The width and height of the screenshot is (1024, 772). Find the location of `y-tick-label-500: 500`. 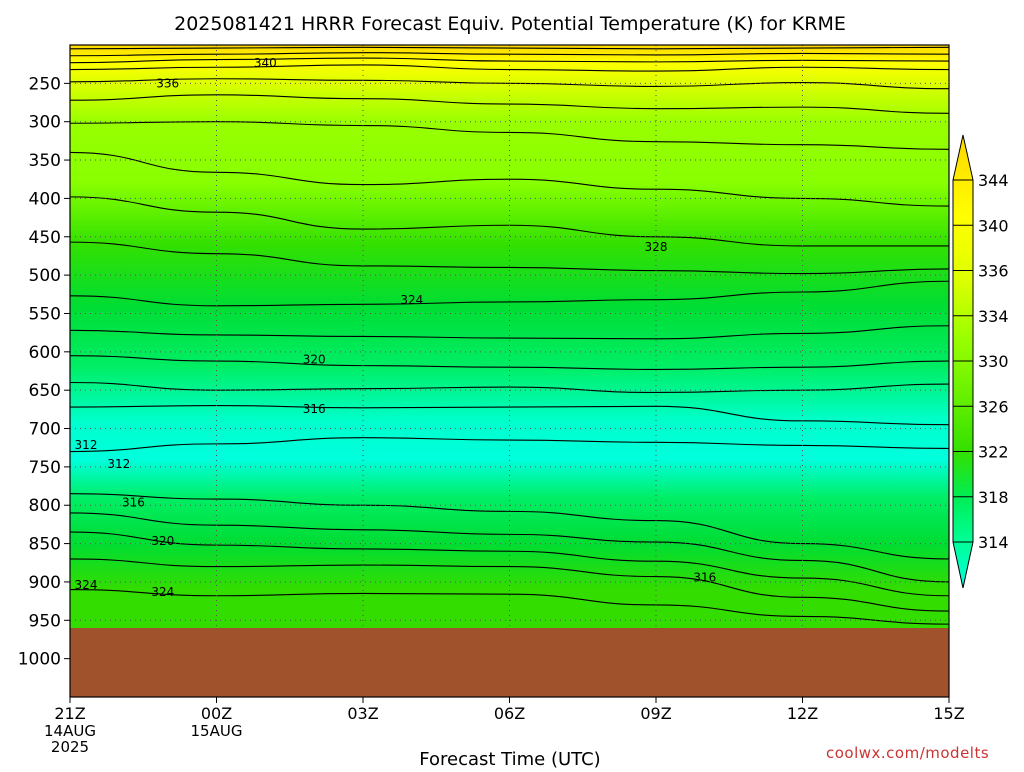

y-tick-label-500: 500 is located at coordinates (45, 276).